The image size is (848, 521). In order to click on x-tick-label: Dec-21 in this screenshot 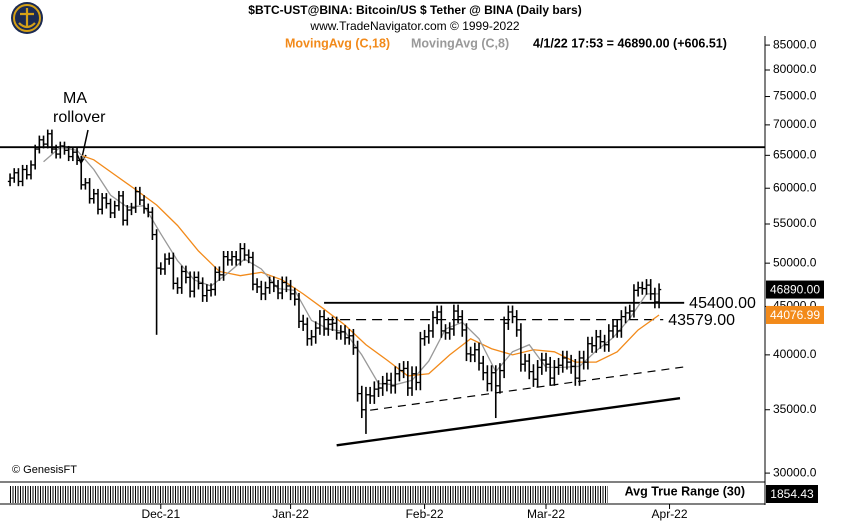, I will do `click(160, 514)`.